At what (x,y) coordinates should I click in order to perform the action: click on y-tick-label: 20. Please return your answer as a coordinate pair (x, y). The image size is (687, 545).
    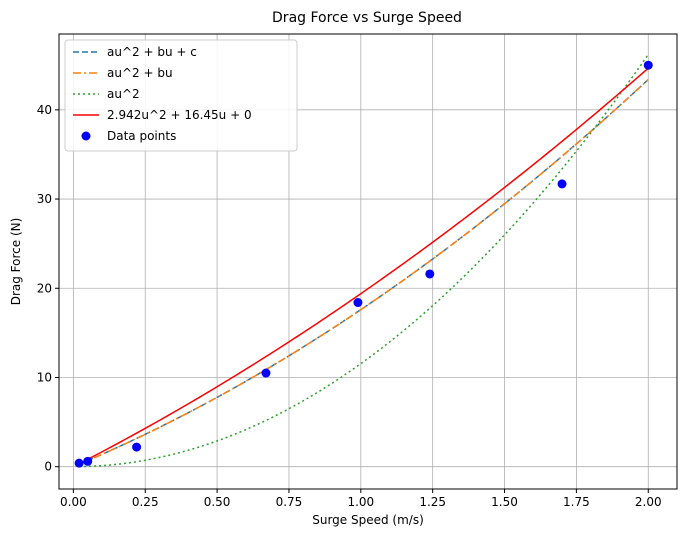
    Looking at the image, I should click on (44, 288).